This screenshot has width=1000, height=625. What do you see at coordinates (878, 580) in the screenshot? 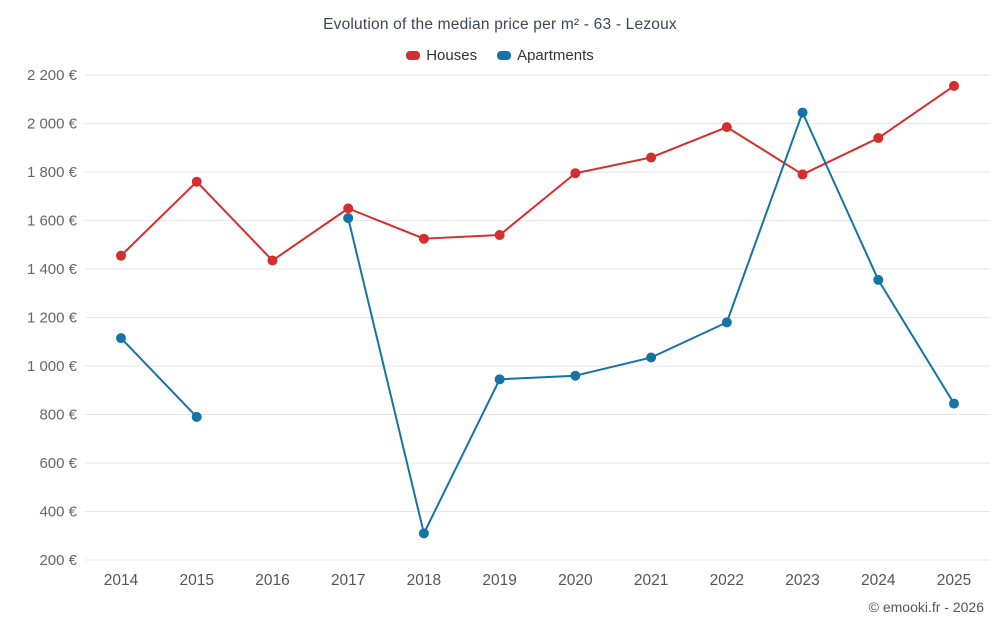
I see `x-axis-label: 2024` at bounding box center [878, 580].